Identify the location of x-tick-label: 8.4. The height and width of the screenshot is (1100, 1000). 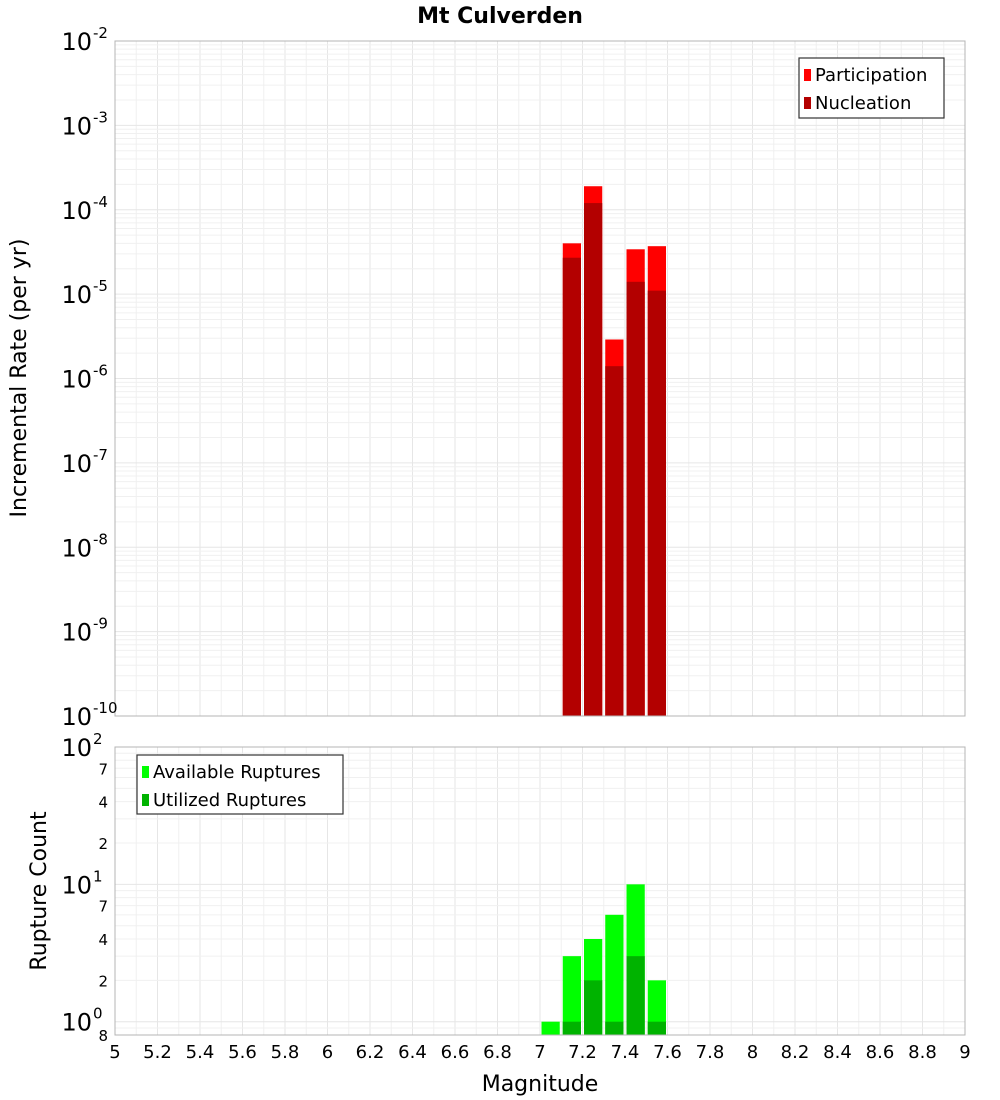
(837, 1052).